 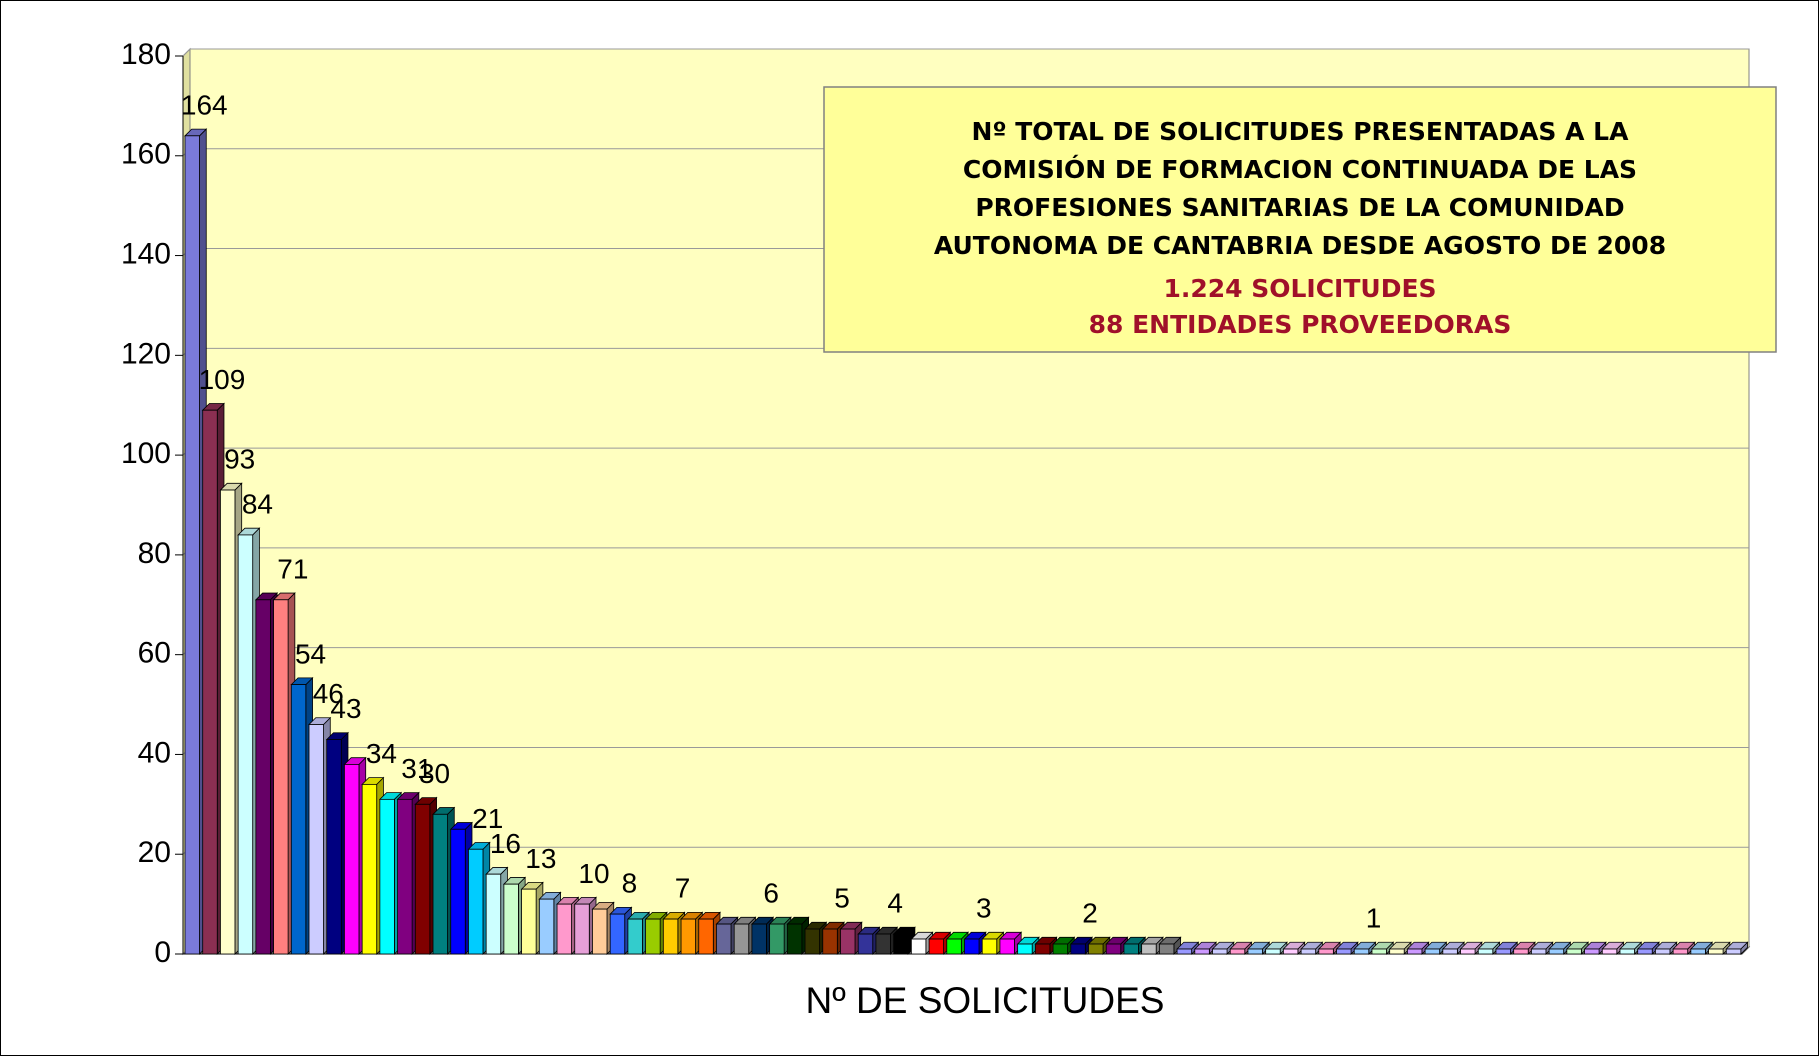 What do you see at coordinates (1300, 169) in the screenshot?
I see `info-title-line: COMISIÓN DE FORMACION CONTINUADA DE LAS` at bounding box center [1300, 169].